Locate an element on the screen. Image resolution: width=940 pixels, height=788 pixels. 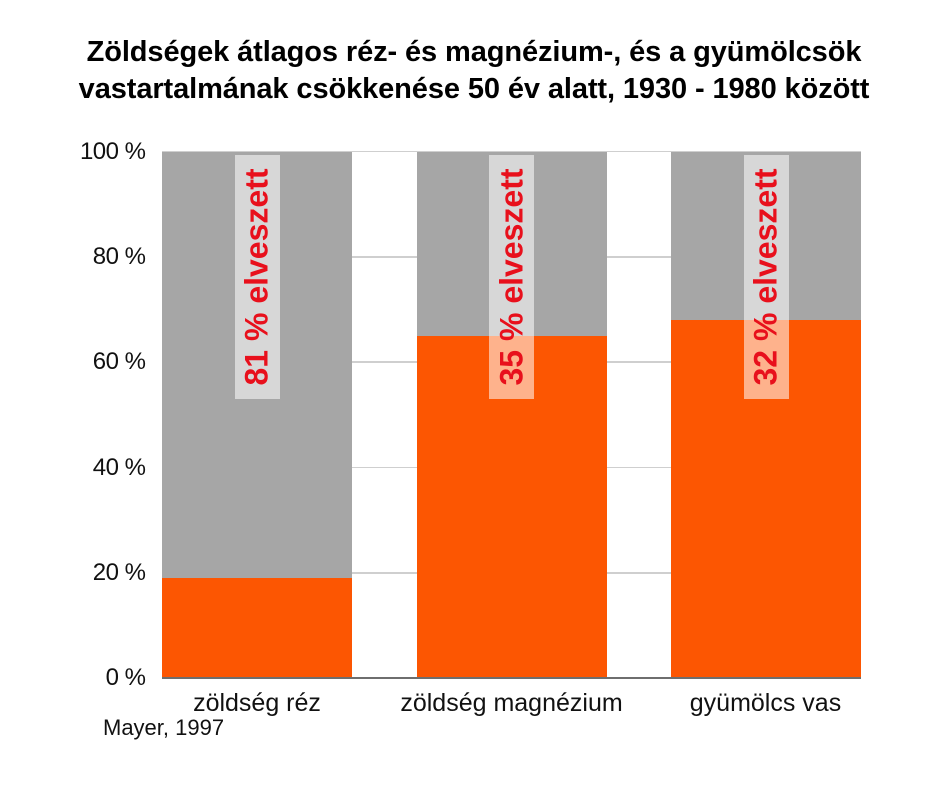
bar-gyumolcs-vas: 32 % elveszett is located at coordinates (766, 415).